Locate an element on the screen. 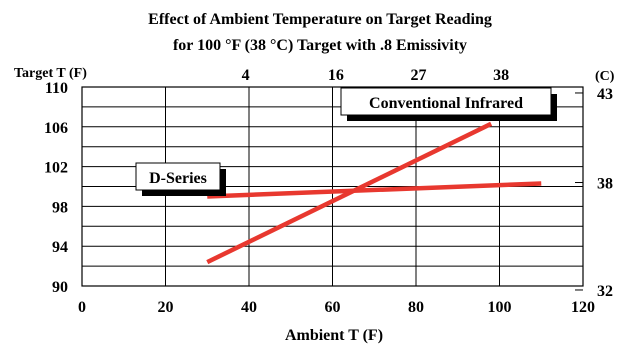 The height and width of the screenshot is (347, 631). x-top-tick-label: 16 is located at coordinates (336, 75).